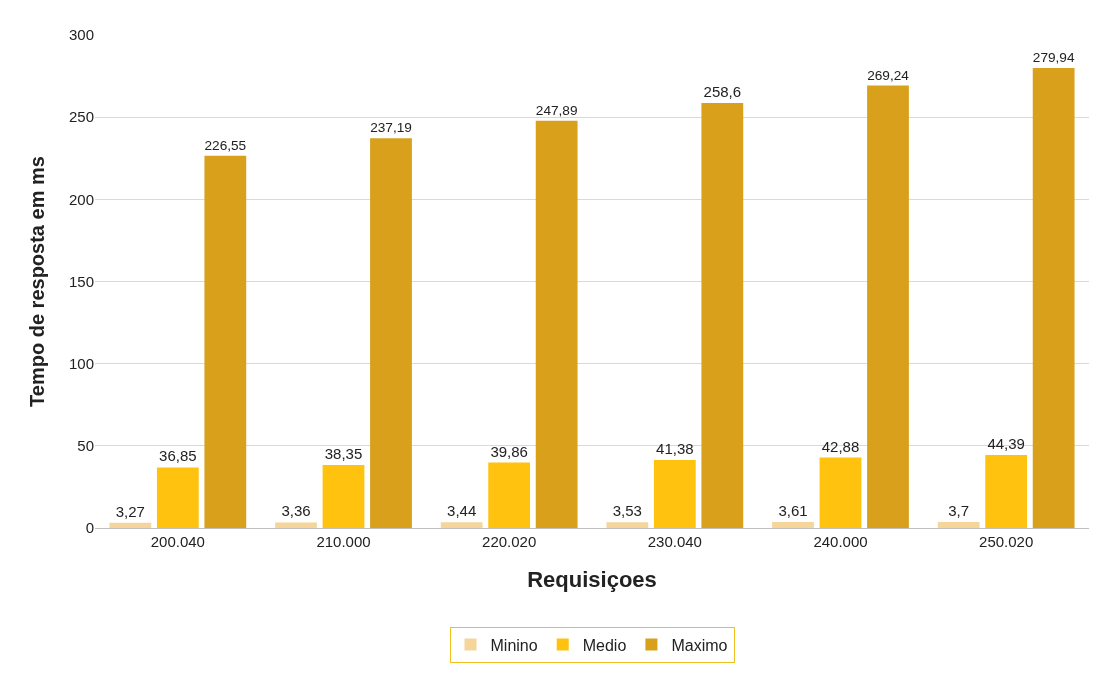  I want to click on data-label: 3,7, so click(959, 510).